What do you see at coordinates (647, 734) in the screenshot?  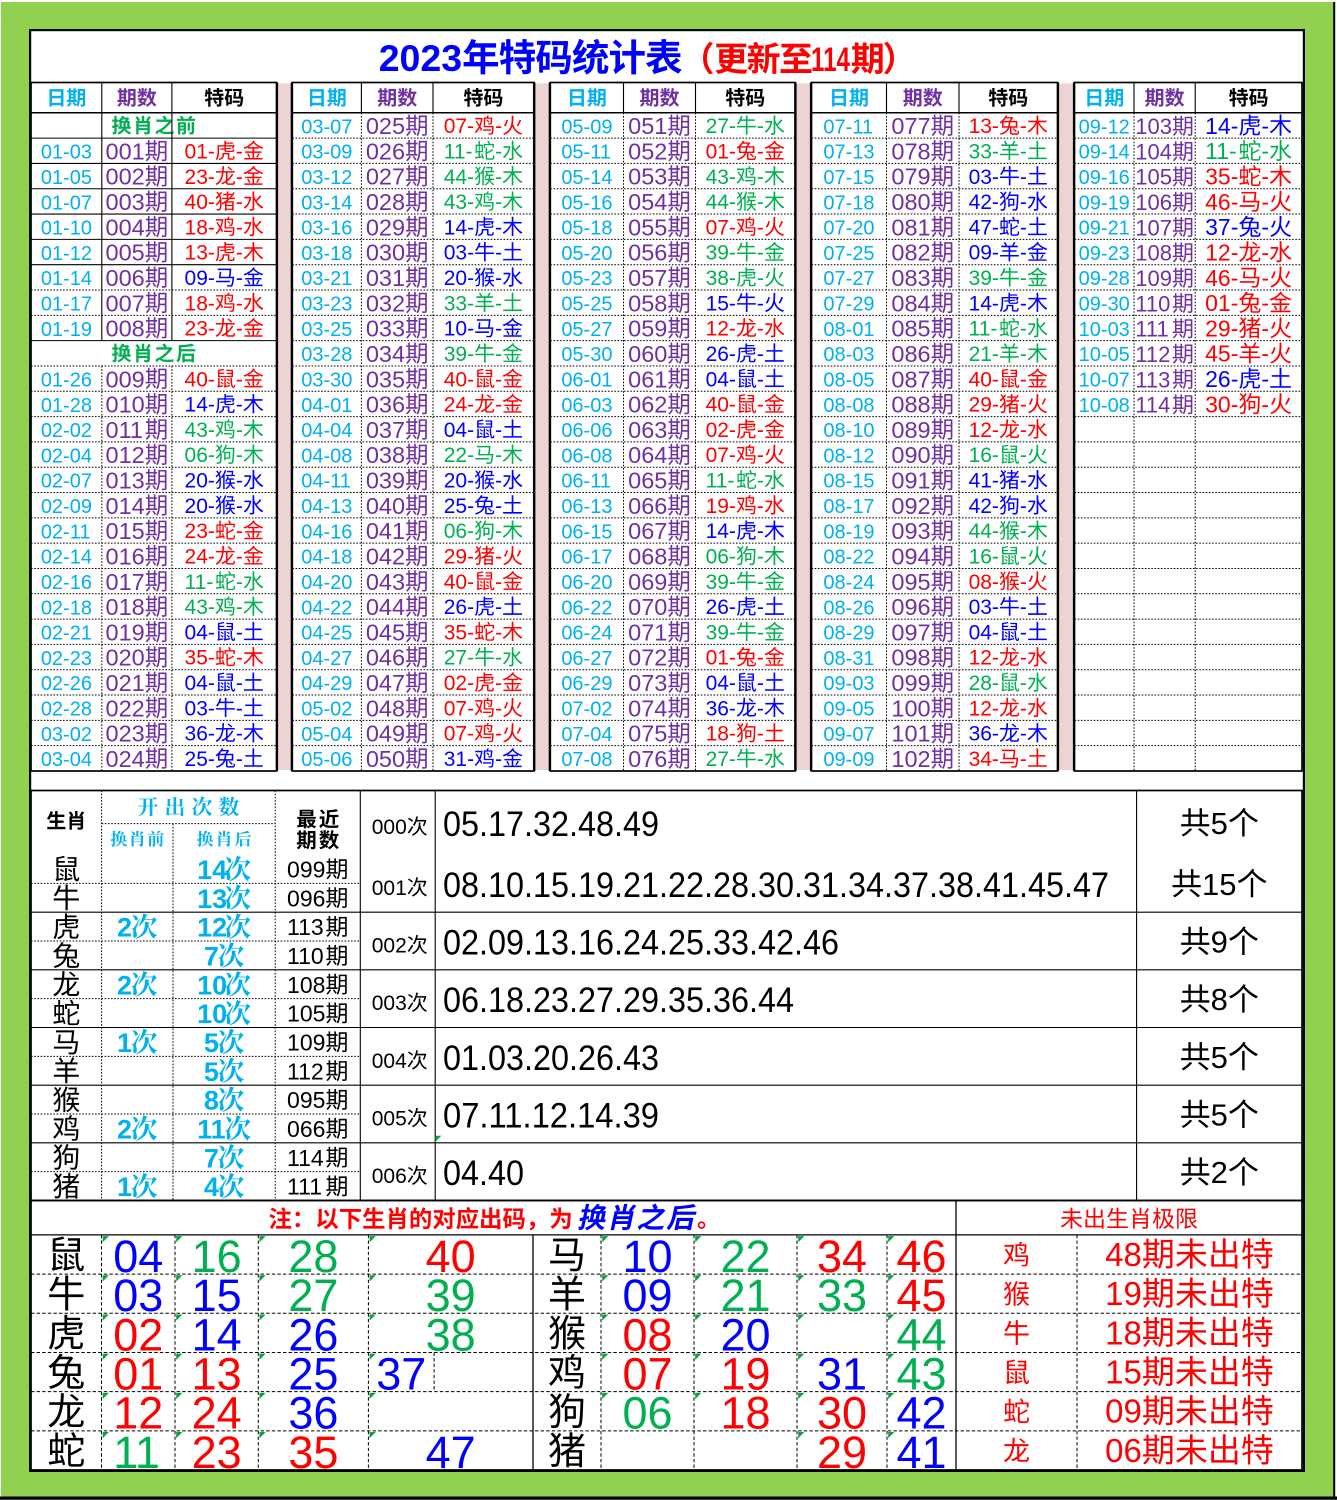 I see `svg-text: 075` at bounding box center [647, 734].